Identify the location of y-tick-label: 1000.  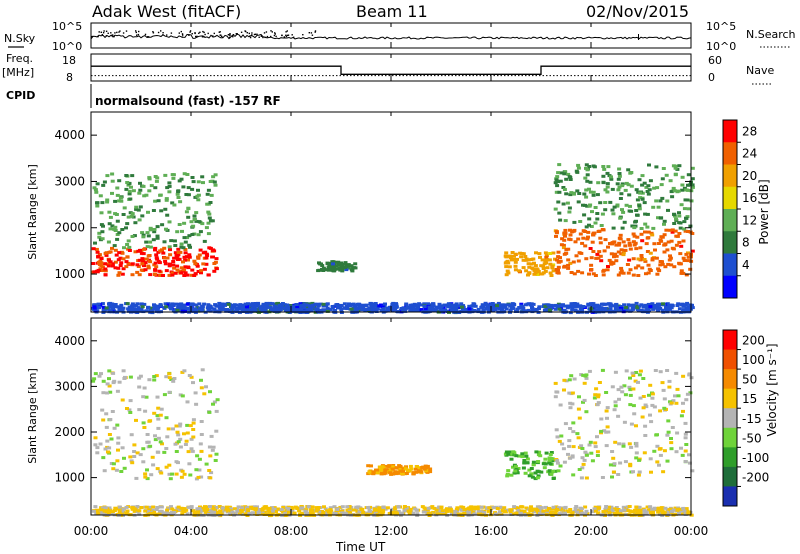
(69, 274).